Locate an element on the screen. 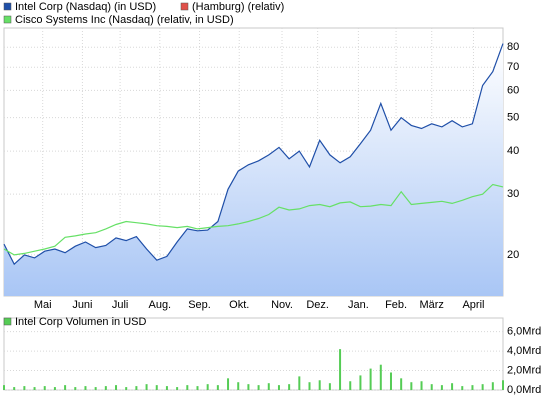 The image size is (545, 401). x-tick-label: Dez. is located at coordinates (317, 305).